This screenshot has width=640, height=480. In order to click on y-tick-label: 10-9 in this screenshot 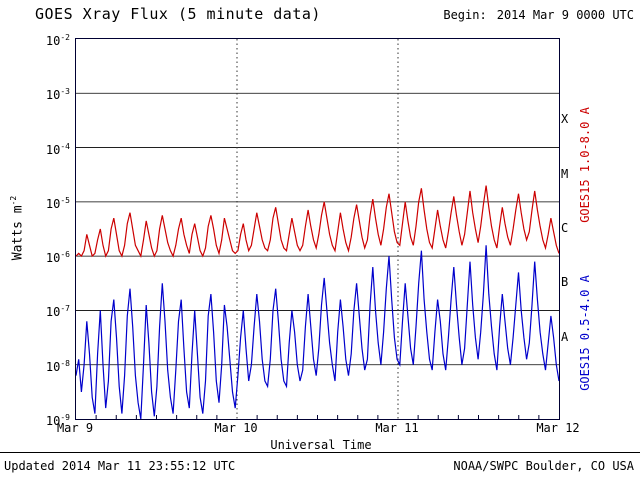, I will do `click(57, 420)`.